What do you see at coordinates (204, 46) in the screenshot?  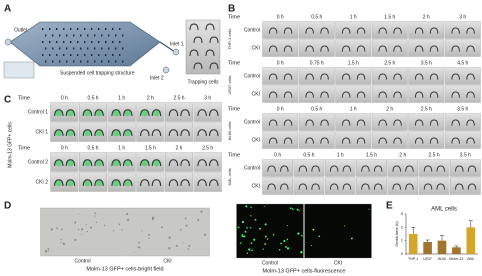 I see `traps` at bounding box center [204, 46].